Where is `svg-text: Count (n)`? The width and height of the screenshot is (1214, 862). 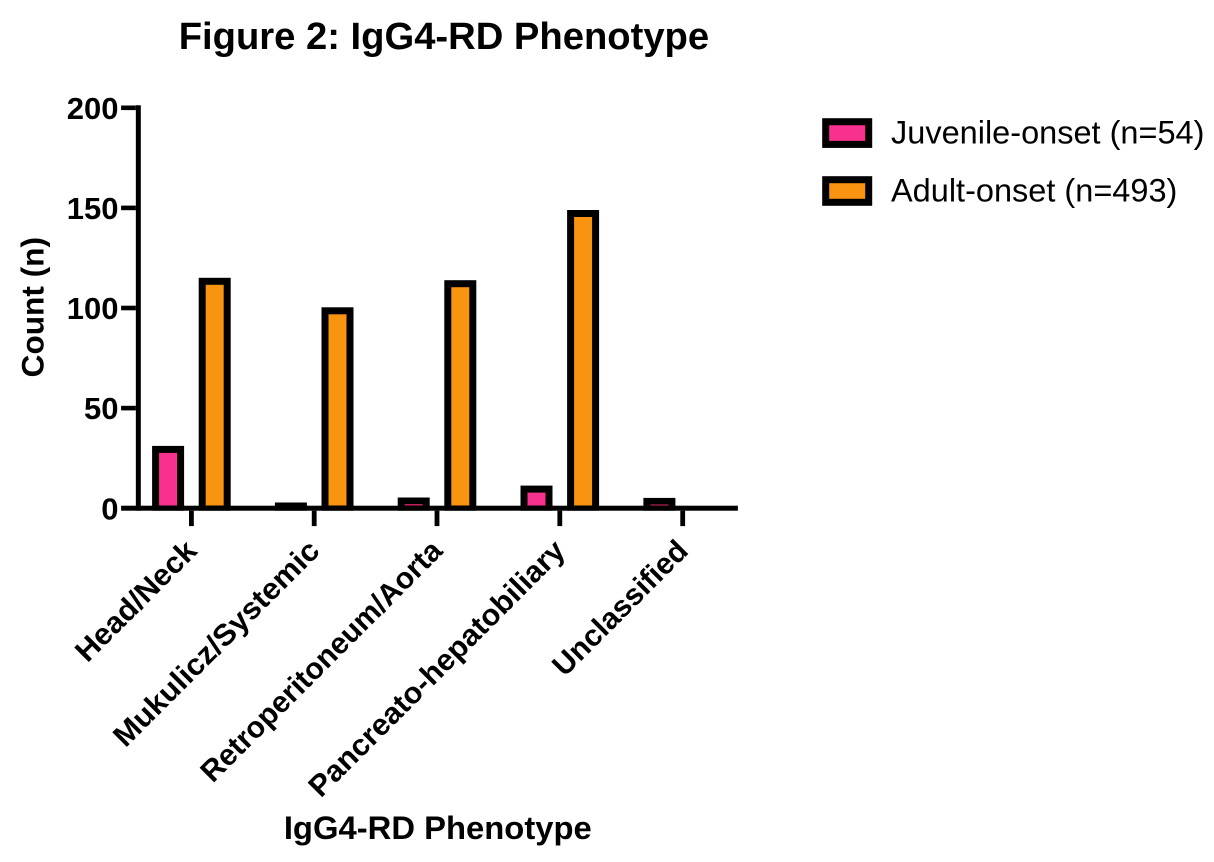
svg-text: Count (n) is located at coordinates (33, 307).